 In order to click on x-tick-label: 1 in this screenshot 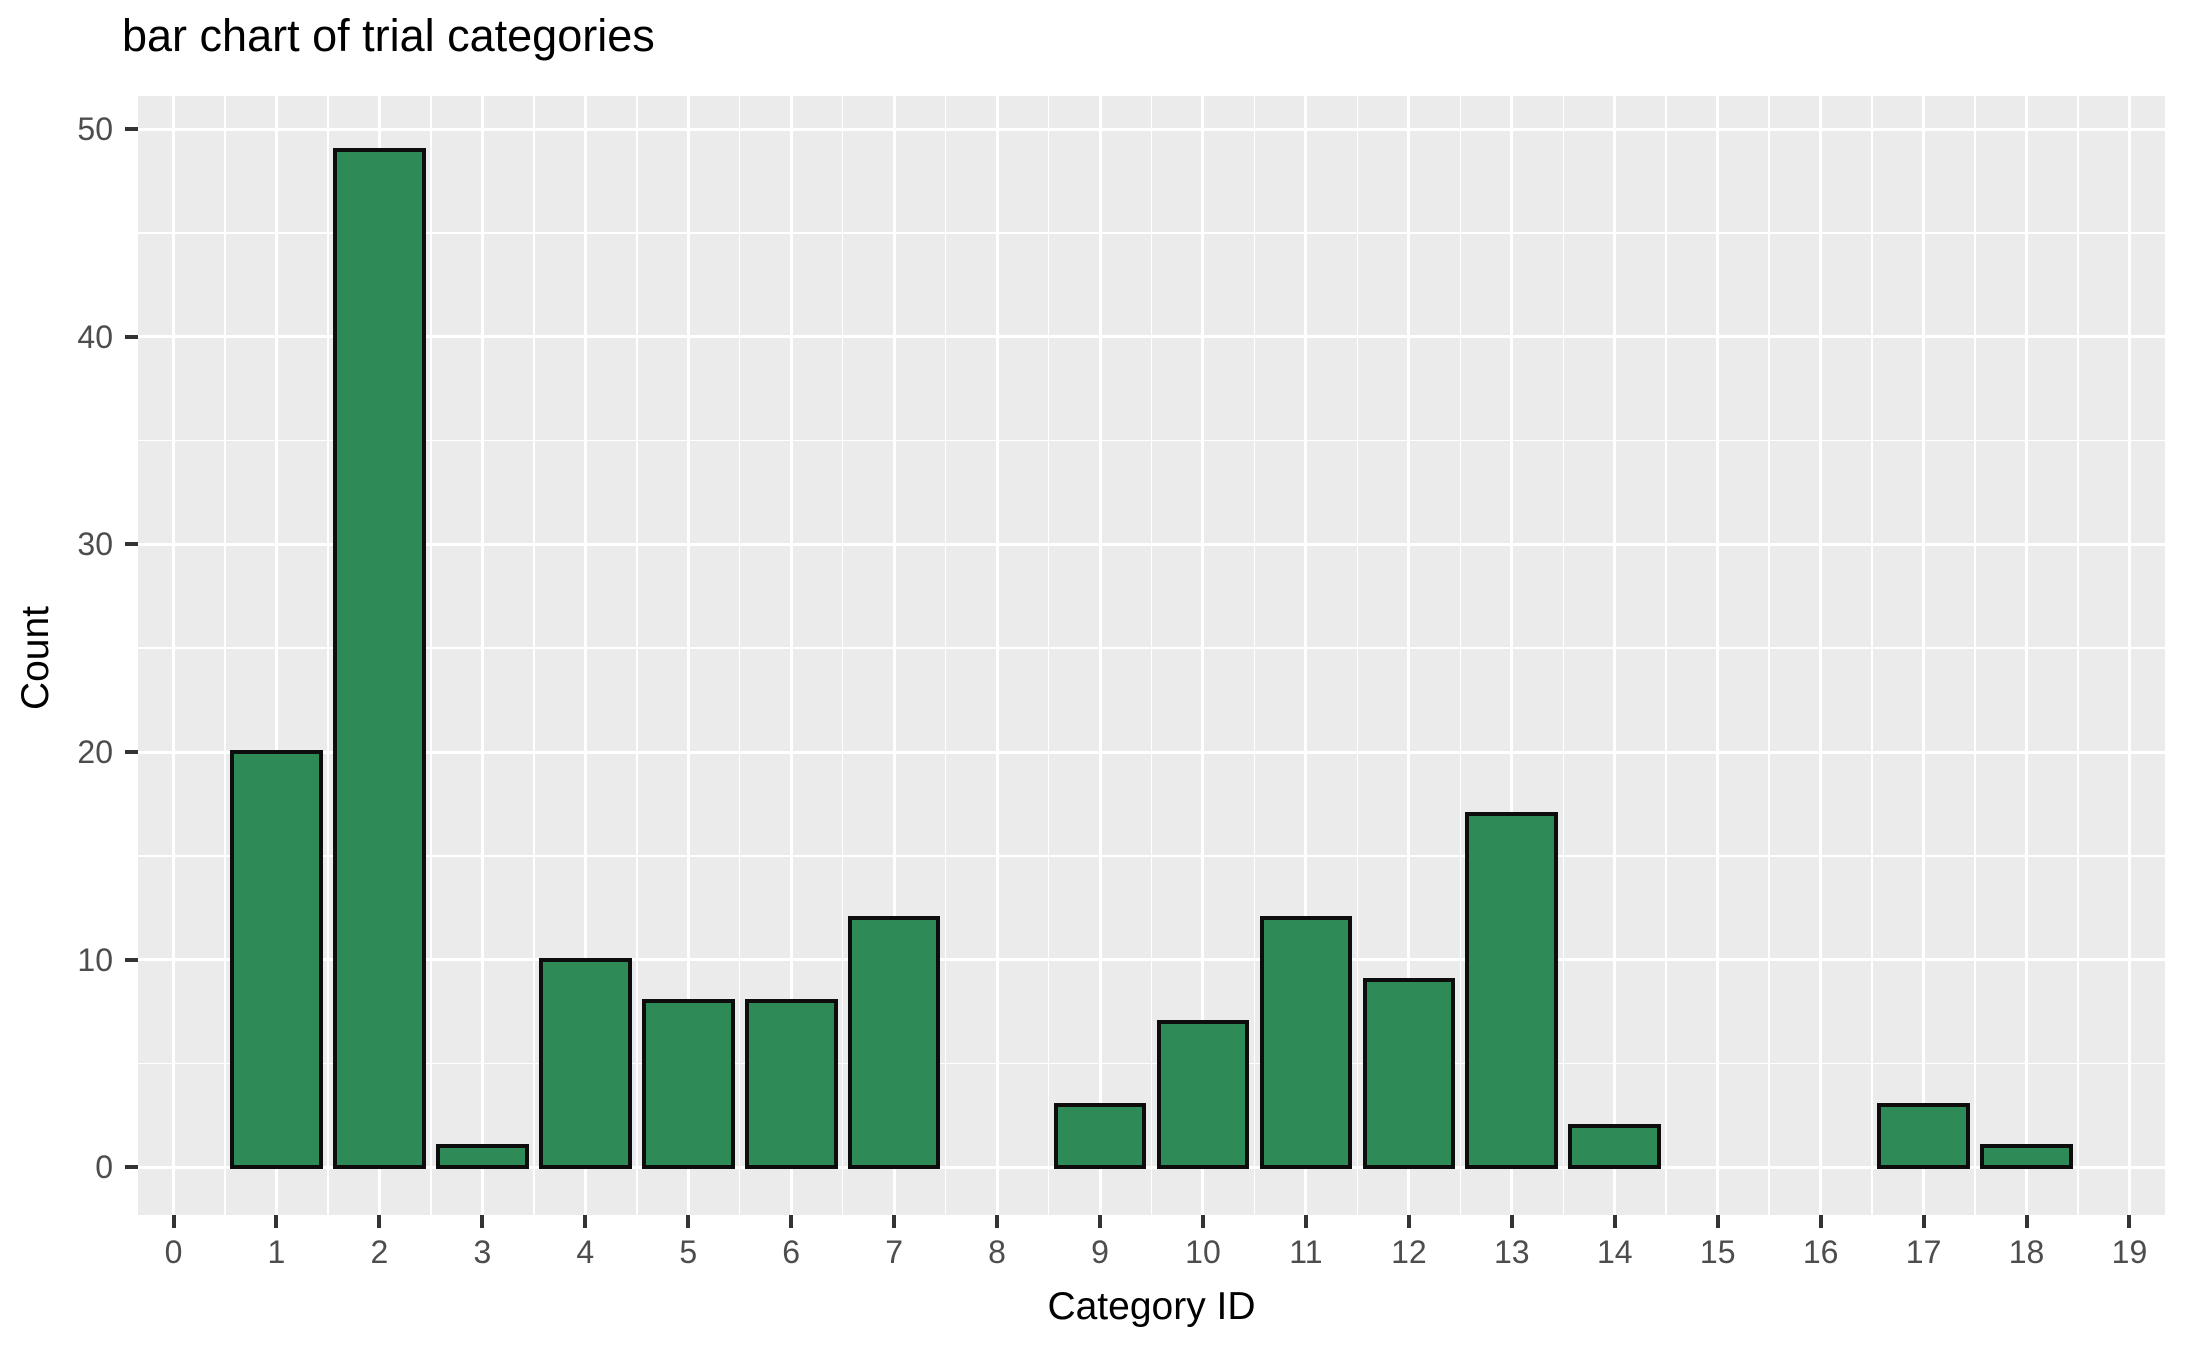, I will do `click(276, 1252)`.